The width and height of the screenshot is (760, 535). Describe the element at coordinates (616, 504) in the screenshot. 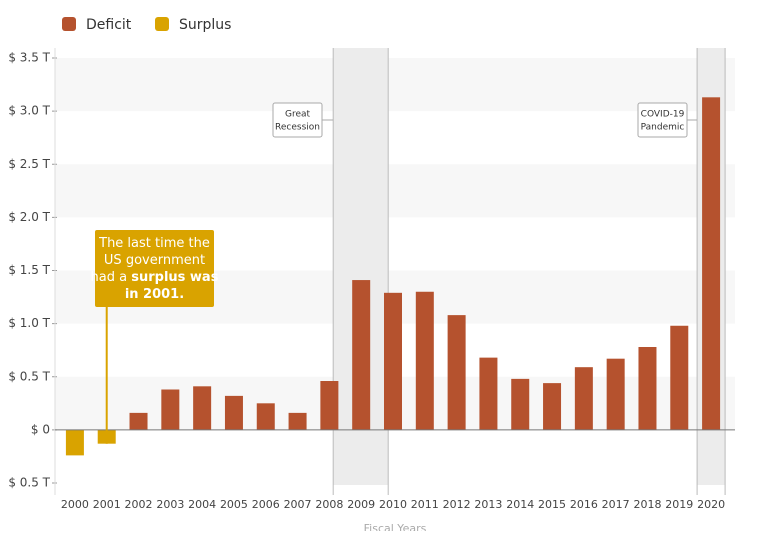

I see `x-tick-label: 2017` at that location.